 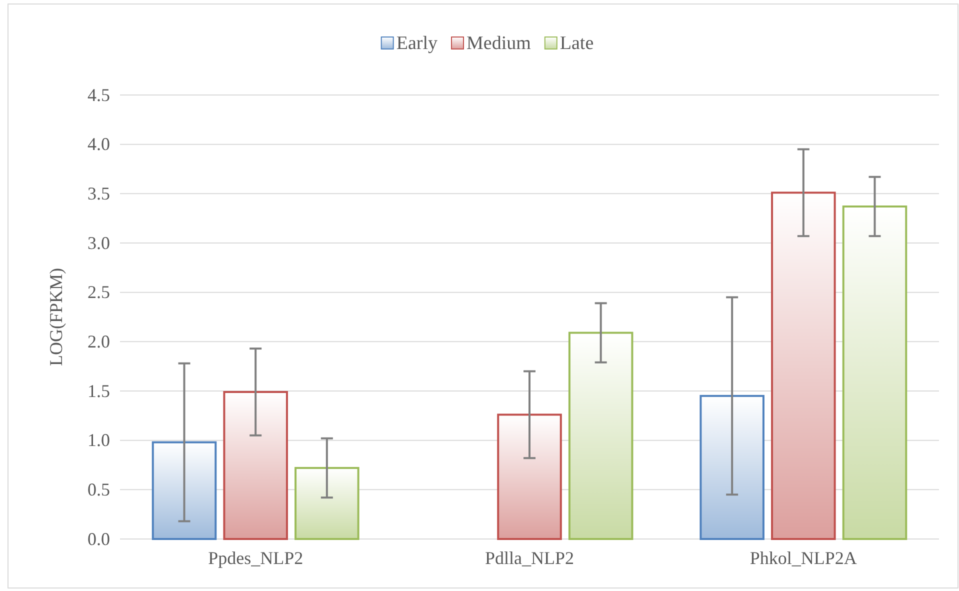 What do you see at coordinates (577, 43) in the screenshot?
I see `legend-label: Late` at bounding box center [577, 43].